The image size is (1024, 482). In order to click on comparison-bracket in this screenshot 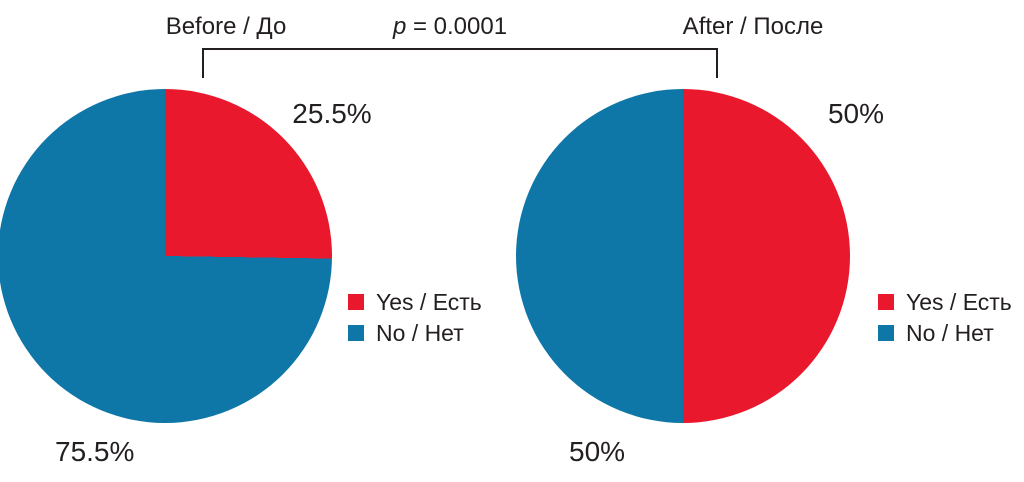, I will do `click(460, 63)`.